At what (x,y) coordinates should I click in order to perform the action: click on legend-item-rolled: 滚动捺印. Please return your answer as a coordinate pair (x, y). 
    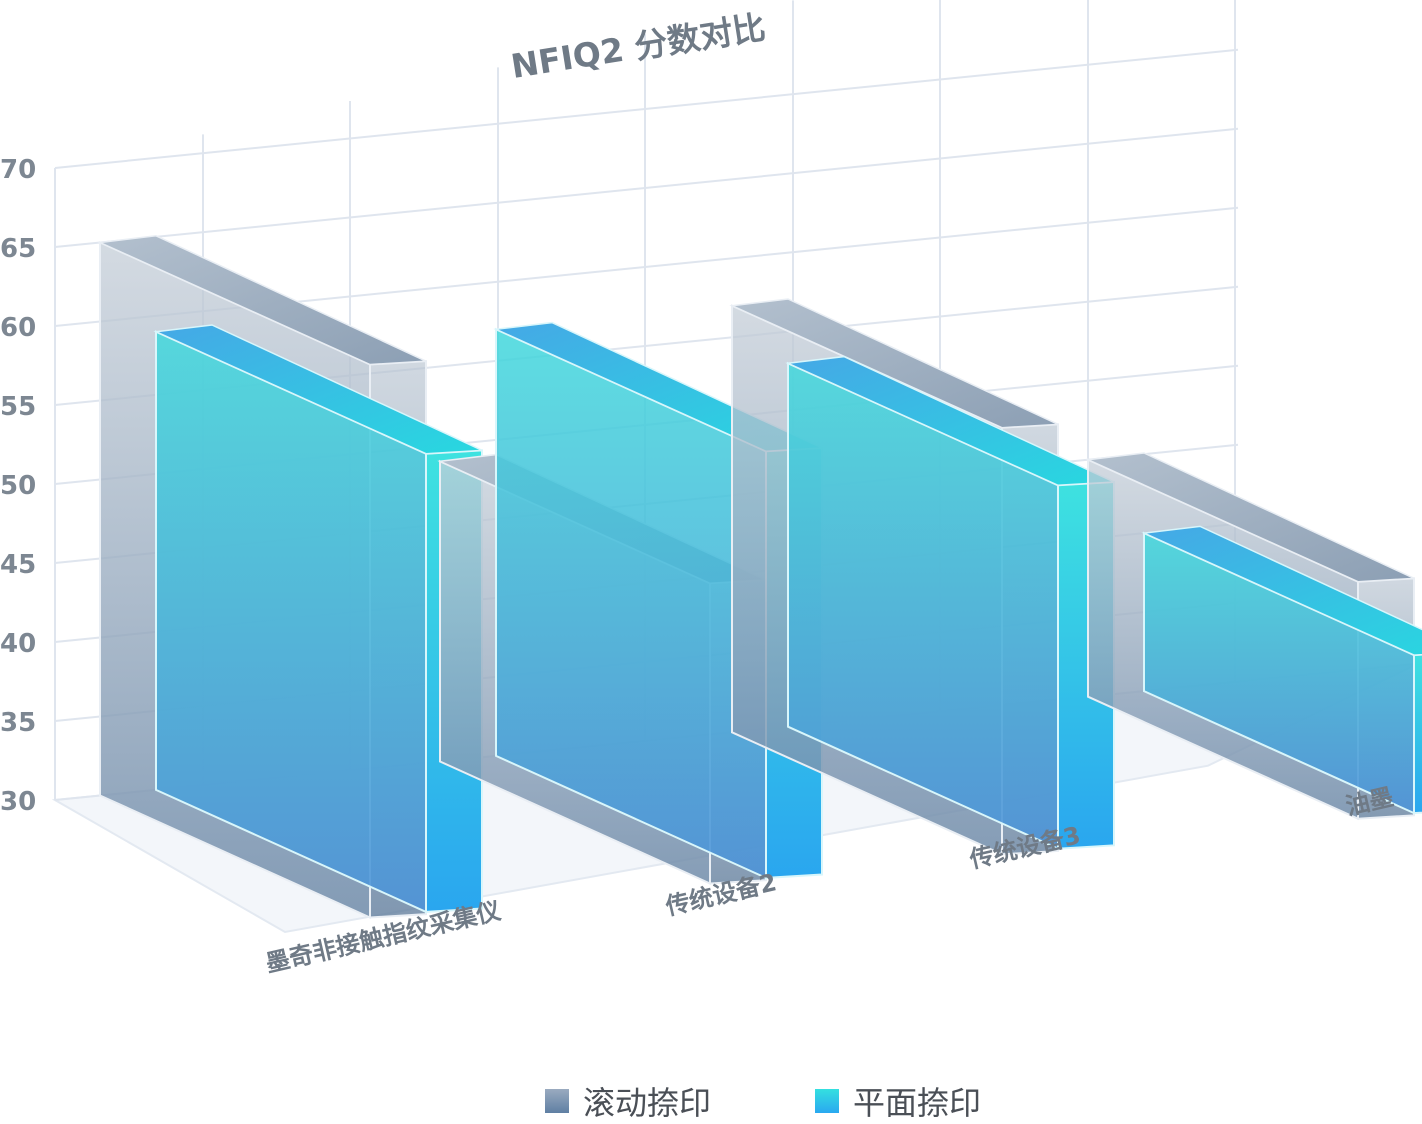
    Looking at the image, I should click on (628, 1101).